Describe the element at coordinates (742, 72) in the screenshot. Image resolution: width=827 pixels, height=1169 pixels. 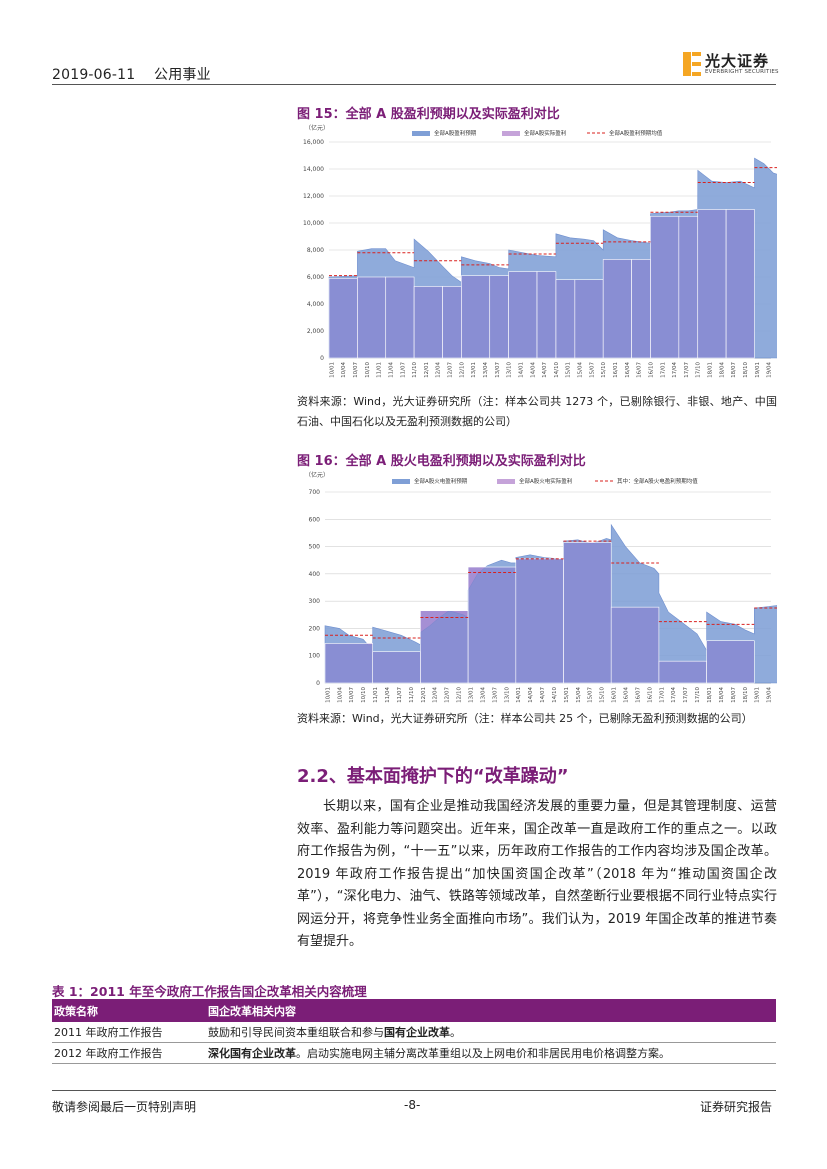
I see `logo-text-en: EVERBRIGHT SECURITIES` at that location.